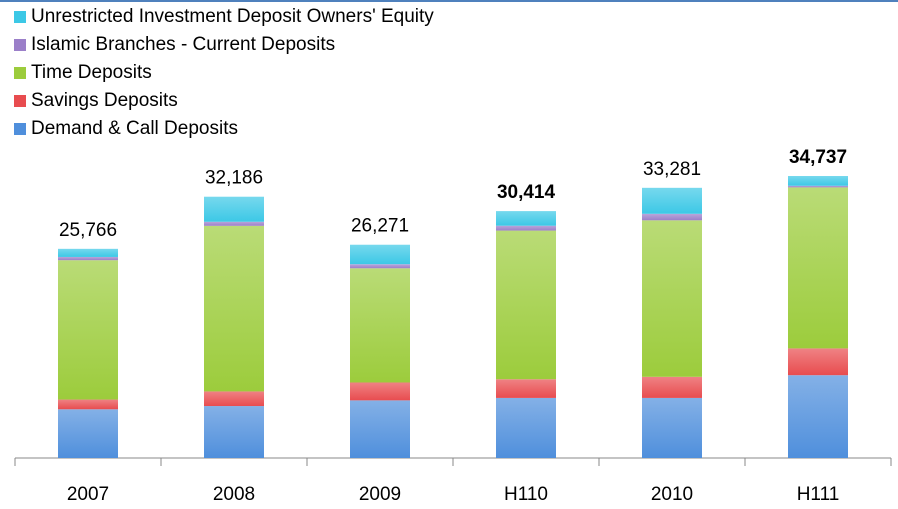  What do you see at coordinates (104, 100) in the screenshot?
I see `legend-label: Savings Deposits` at bounding box center [104, 100].